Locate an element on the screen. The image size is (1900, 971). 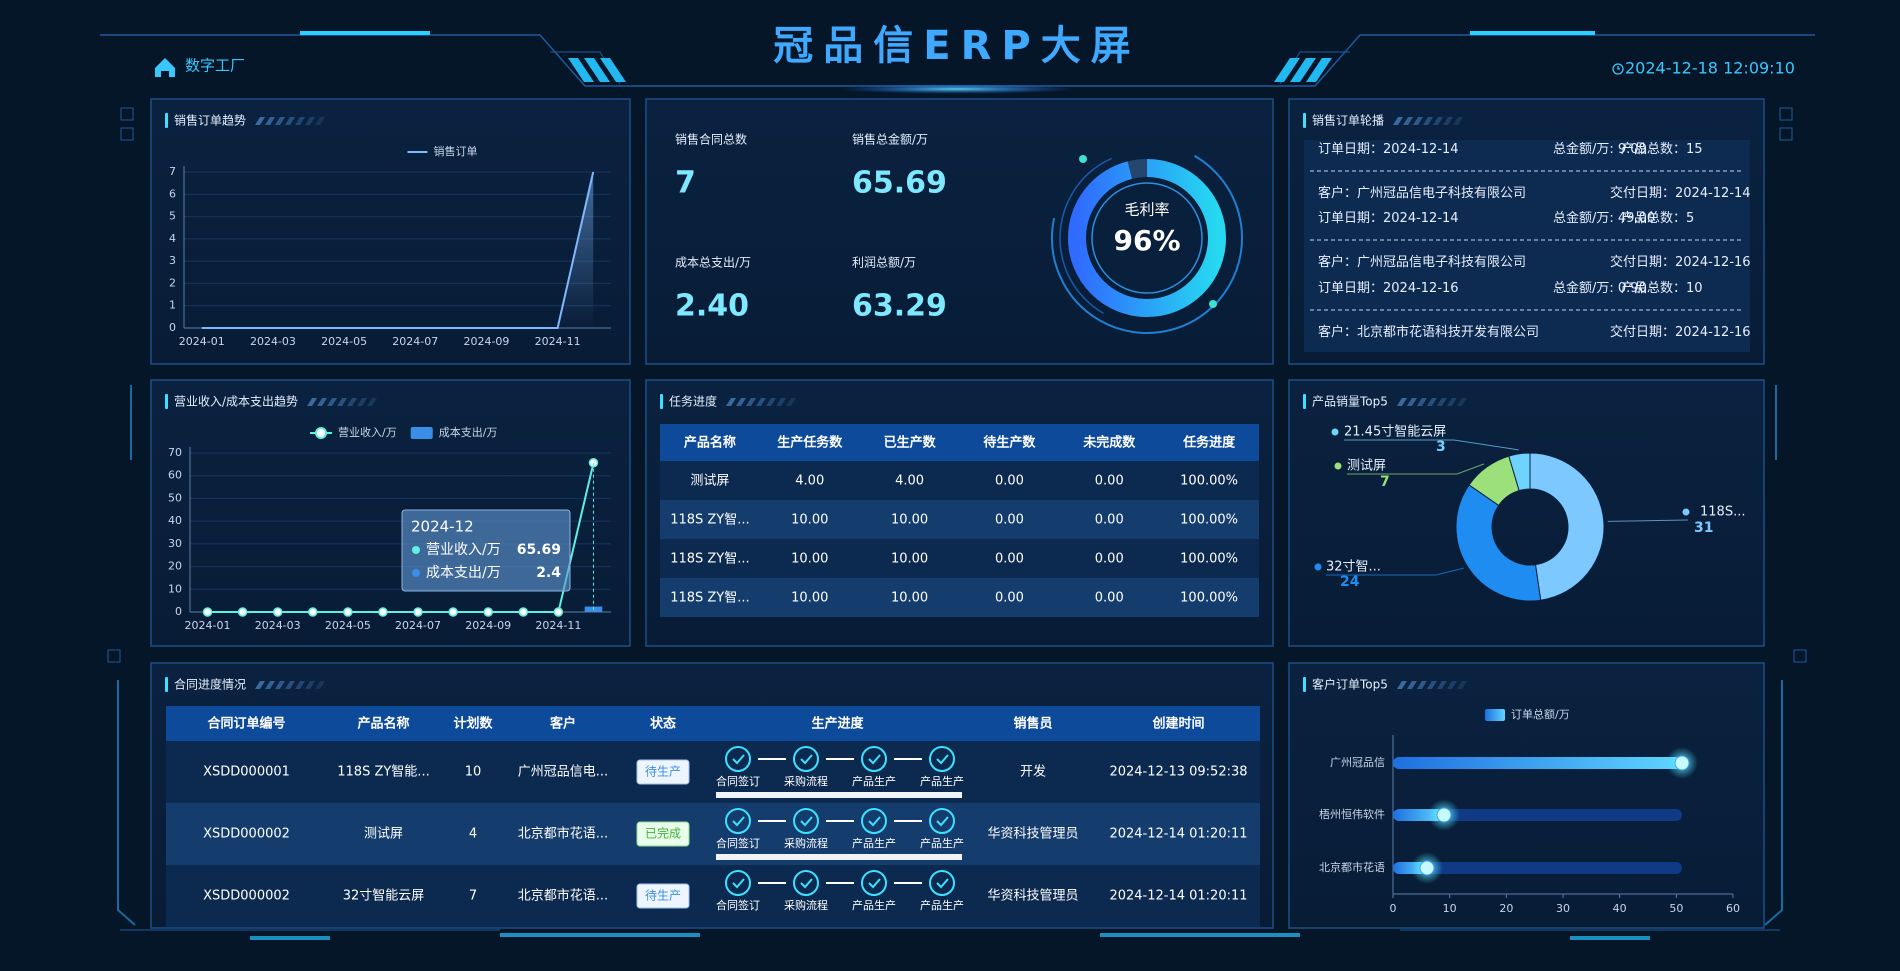
tooltip-value: 65.69 is located at coordinates (539, 550).